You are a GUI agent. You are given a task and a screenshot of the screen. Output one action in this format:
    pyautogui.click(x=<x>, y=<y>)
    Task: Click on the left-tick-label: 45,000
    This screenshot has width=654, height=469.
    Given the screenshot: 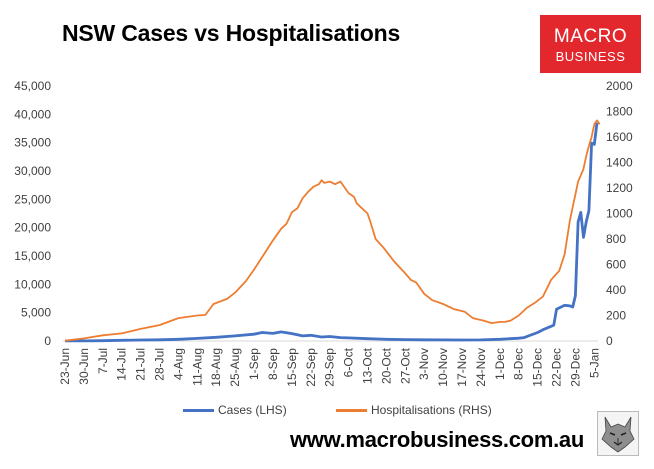 What is the action you would take?
    pyautogui.click(x=32, y=86)
    